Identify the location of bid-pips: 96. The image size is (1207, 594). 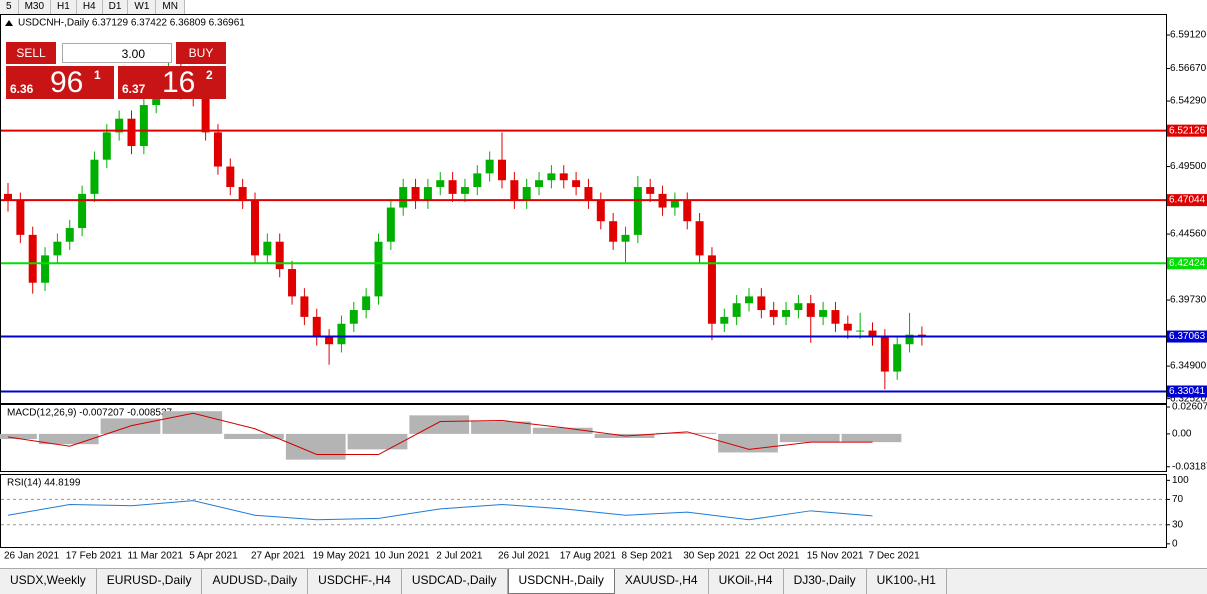
(67, 82).